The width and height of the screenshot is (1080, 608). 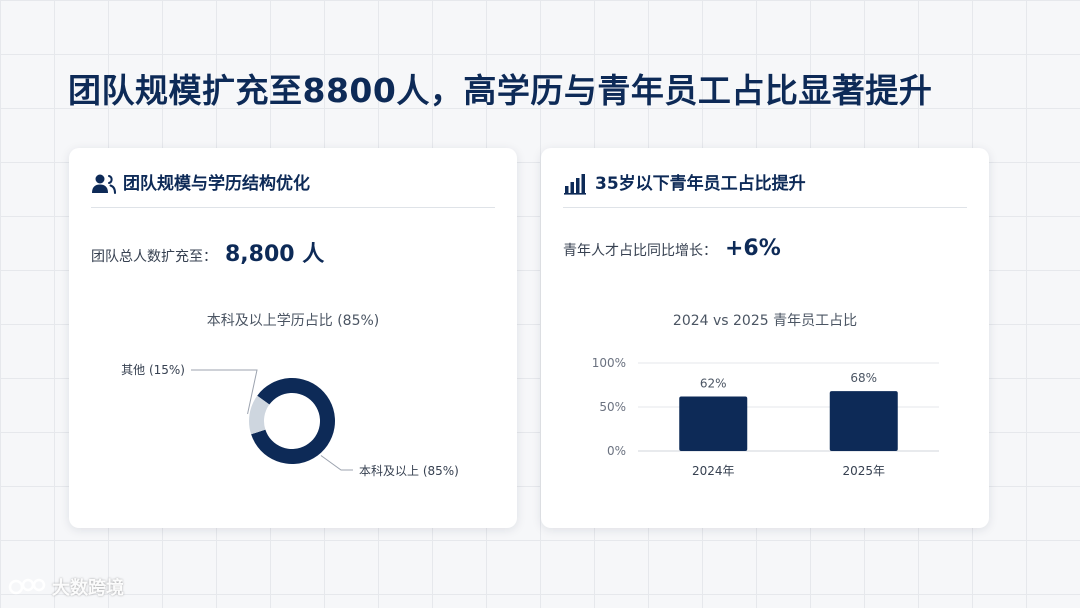 I want to click on card-title: 35岁以下青年员工占比提升, so click(x=700, y=184).